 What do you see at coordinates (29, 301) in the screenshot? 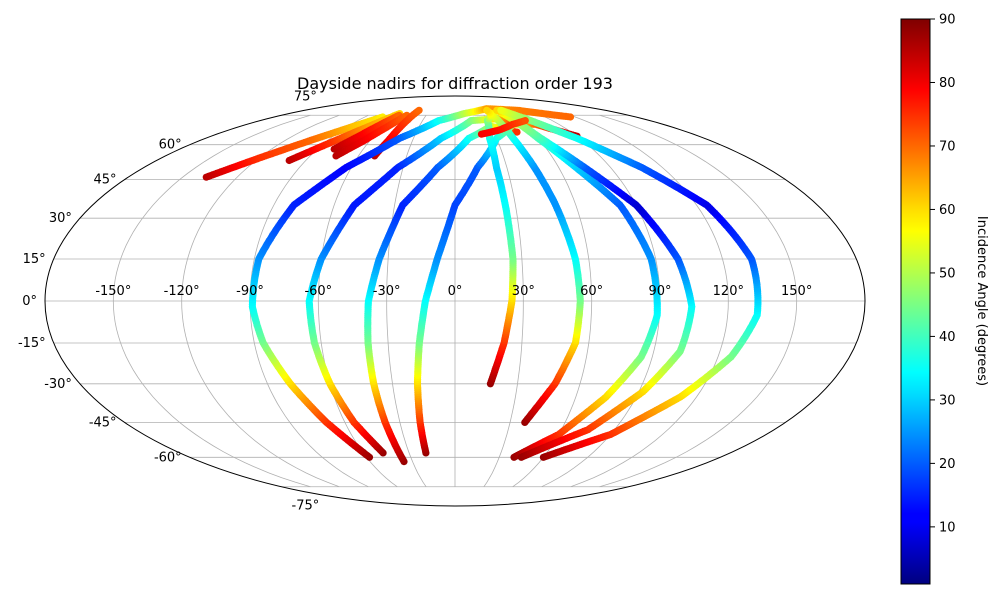
I see `latitude-tick-label: 0°` at bounding box center [29, 301].